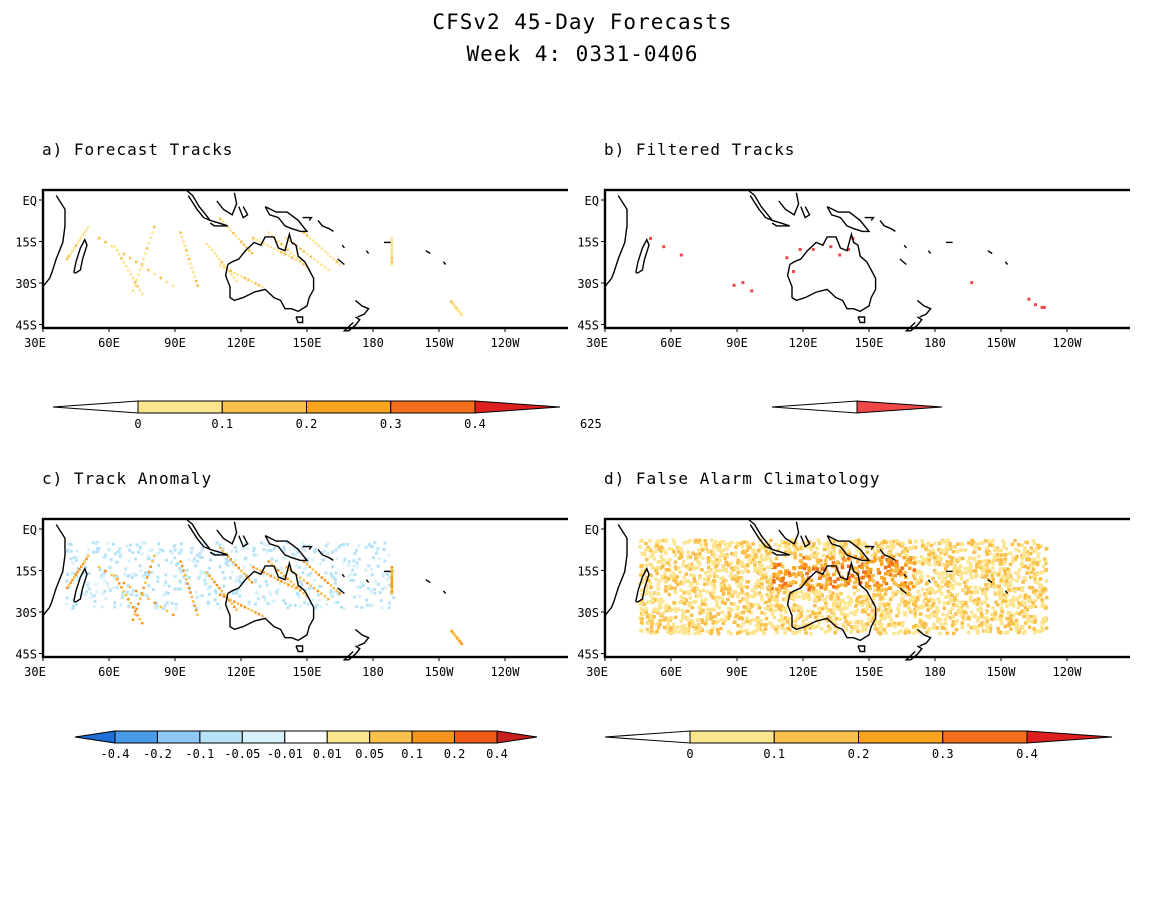  What do you see at coordinates (433, 737) in the screenshot?
I see `colorbar-segment` at bounding box center [433, 737].